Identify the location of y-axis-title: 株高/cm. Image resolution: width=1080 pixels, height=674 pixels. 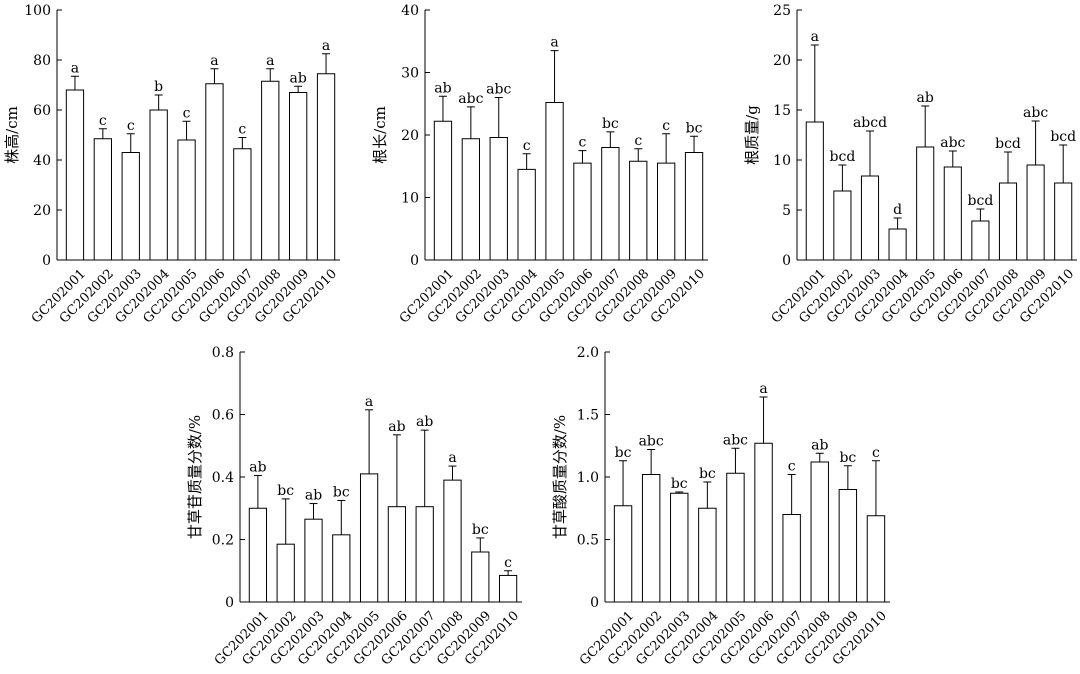
(12, 135).